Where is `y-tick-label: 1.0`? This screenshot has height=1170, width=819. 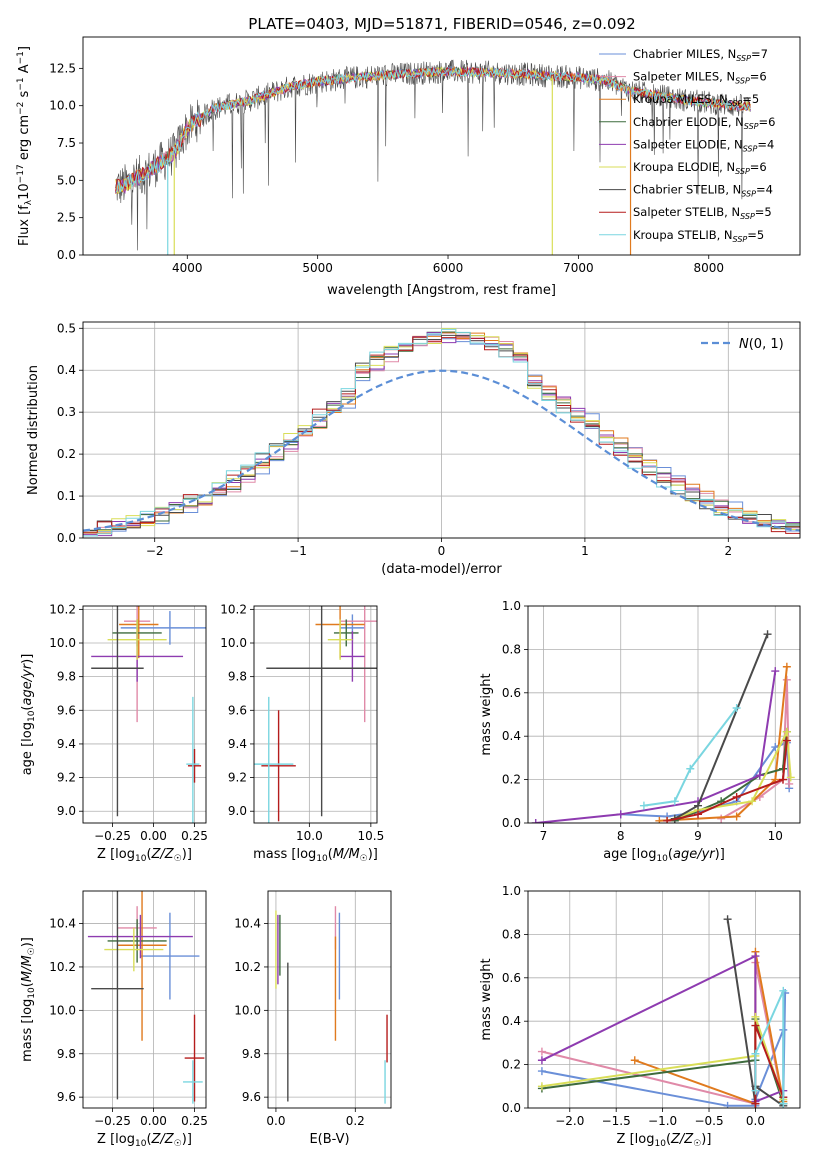
y-tick-label: 1.0 is located at coordinates (511, 606).